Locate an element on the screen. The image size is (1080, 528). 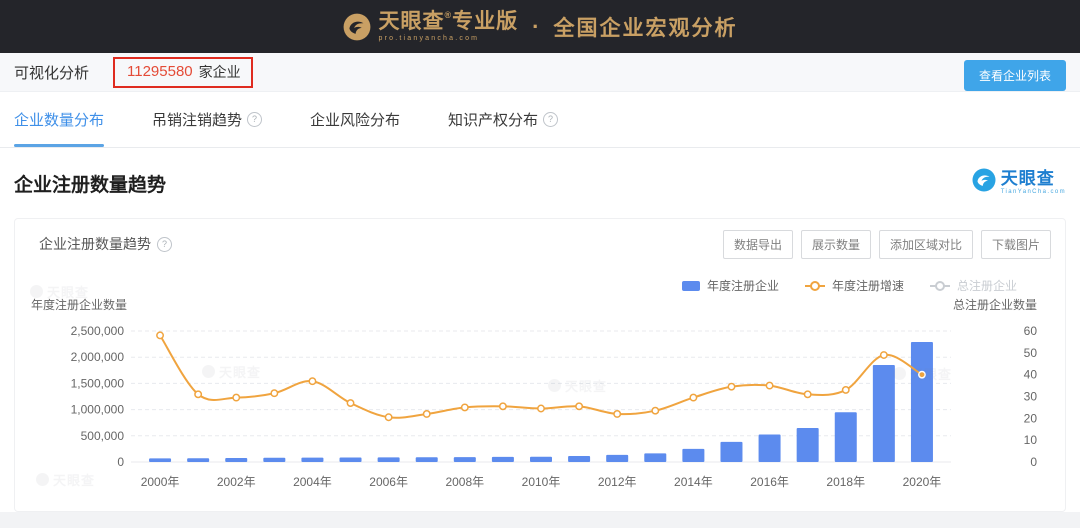
bar-2002年 is located at coordinates (236, 460).